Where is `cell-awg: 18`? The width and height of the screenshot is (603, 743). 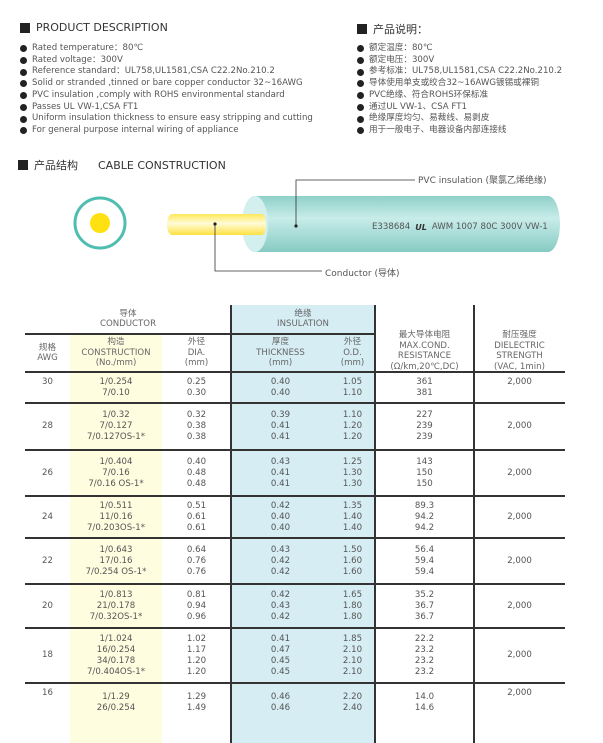
cell-awg: 18 is located at coordinates (47, 655).